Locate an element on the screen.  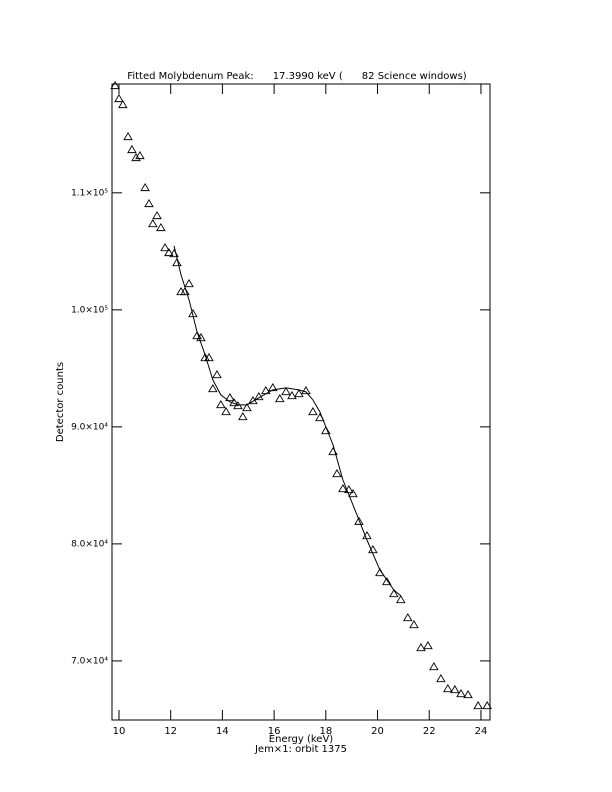
x-tick-label: 18 is located at coordinates (325, 731).